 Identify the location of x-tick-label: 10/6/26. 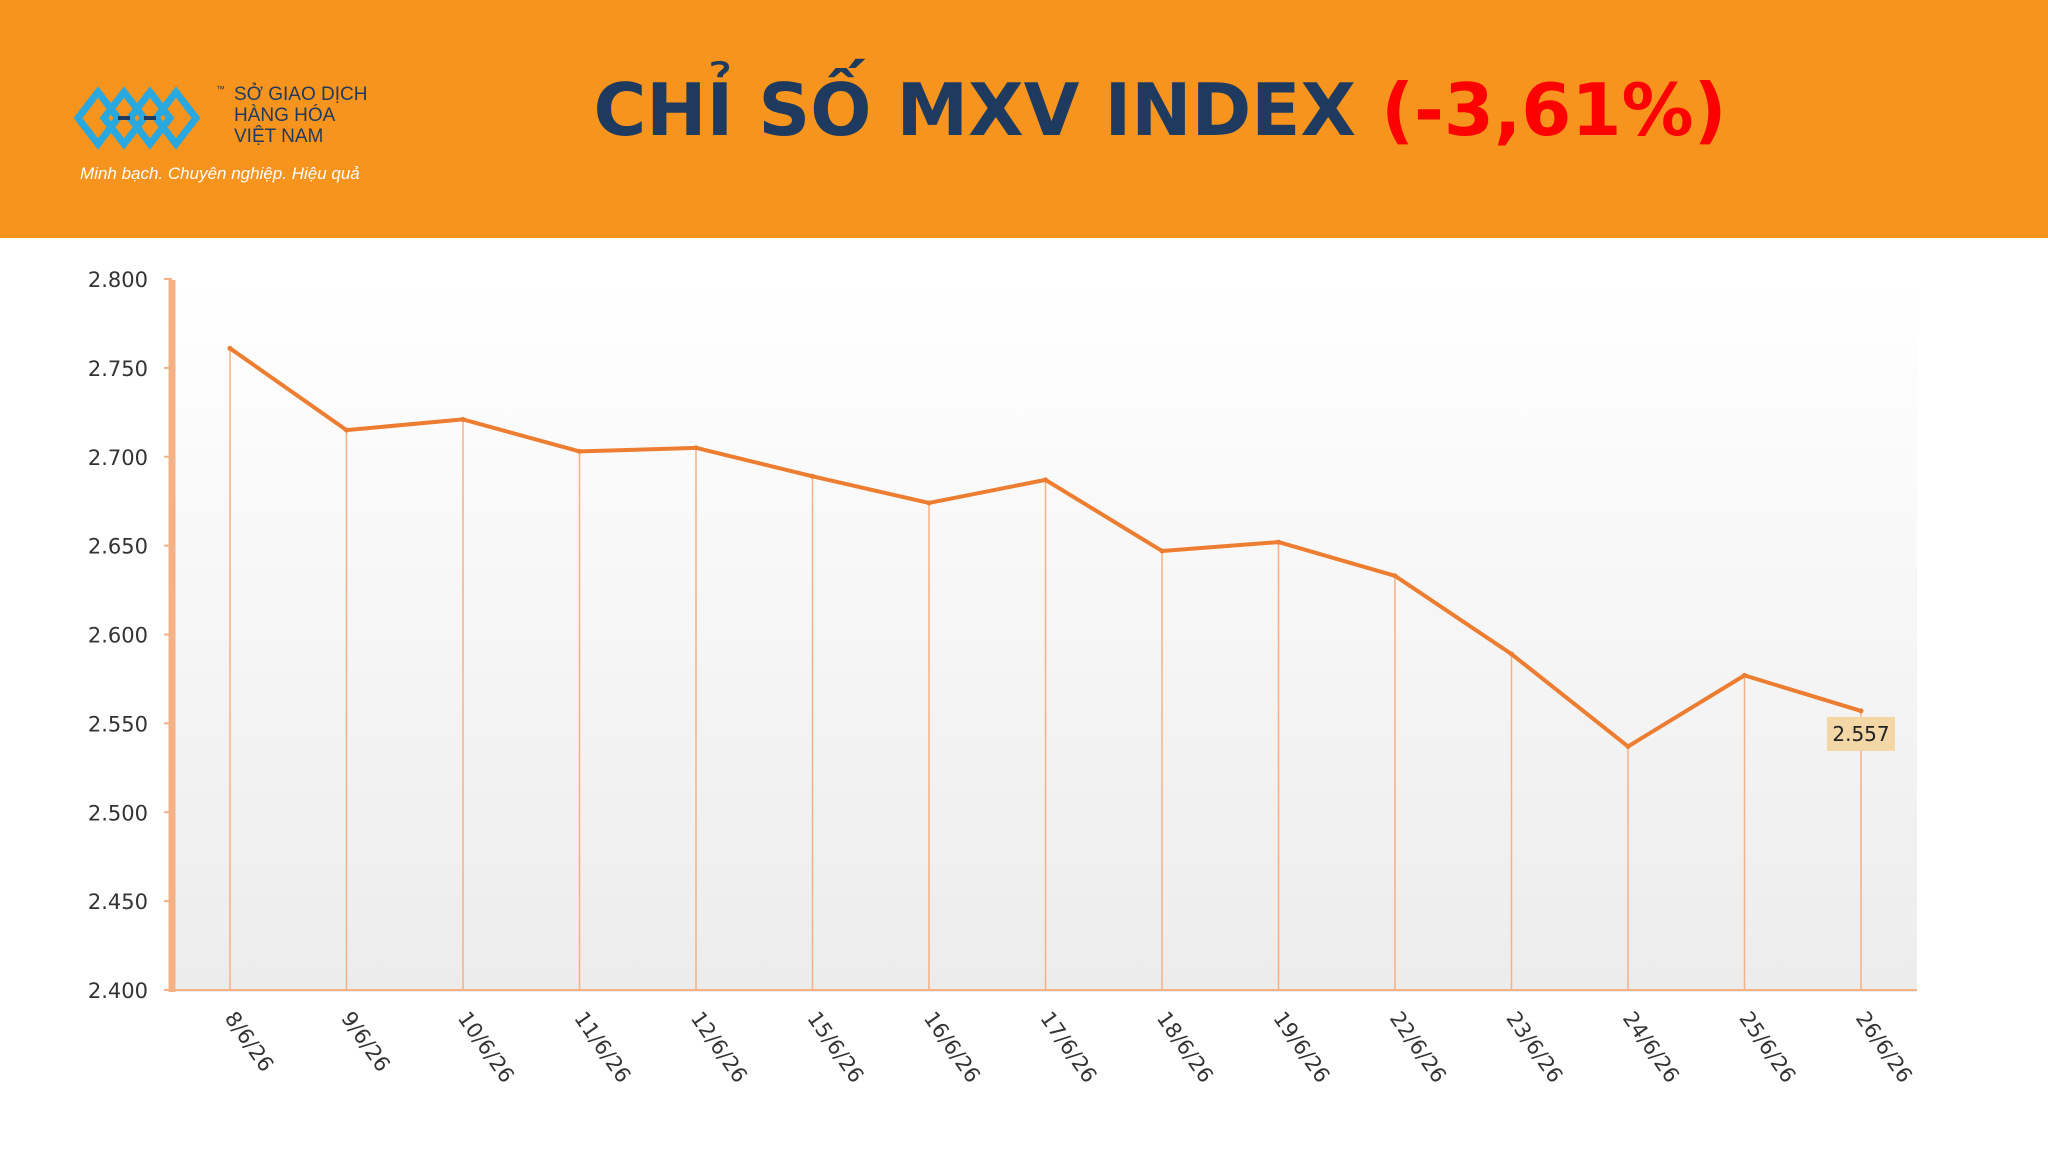
(486, 1047).